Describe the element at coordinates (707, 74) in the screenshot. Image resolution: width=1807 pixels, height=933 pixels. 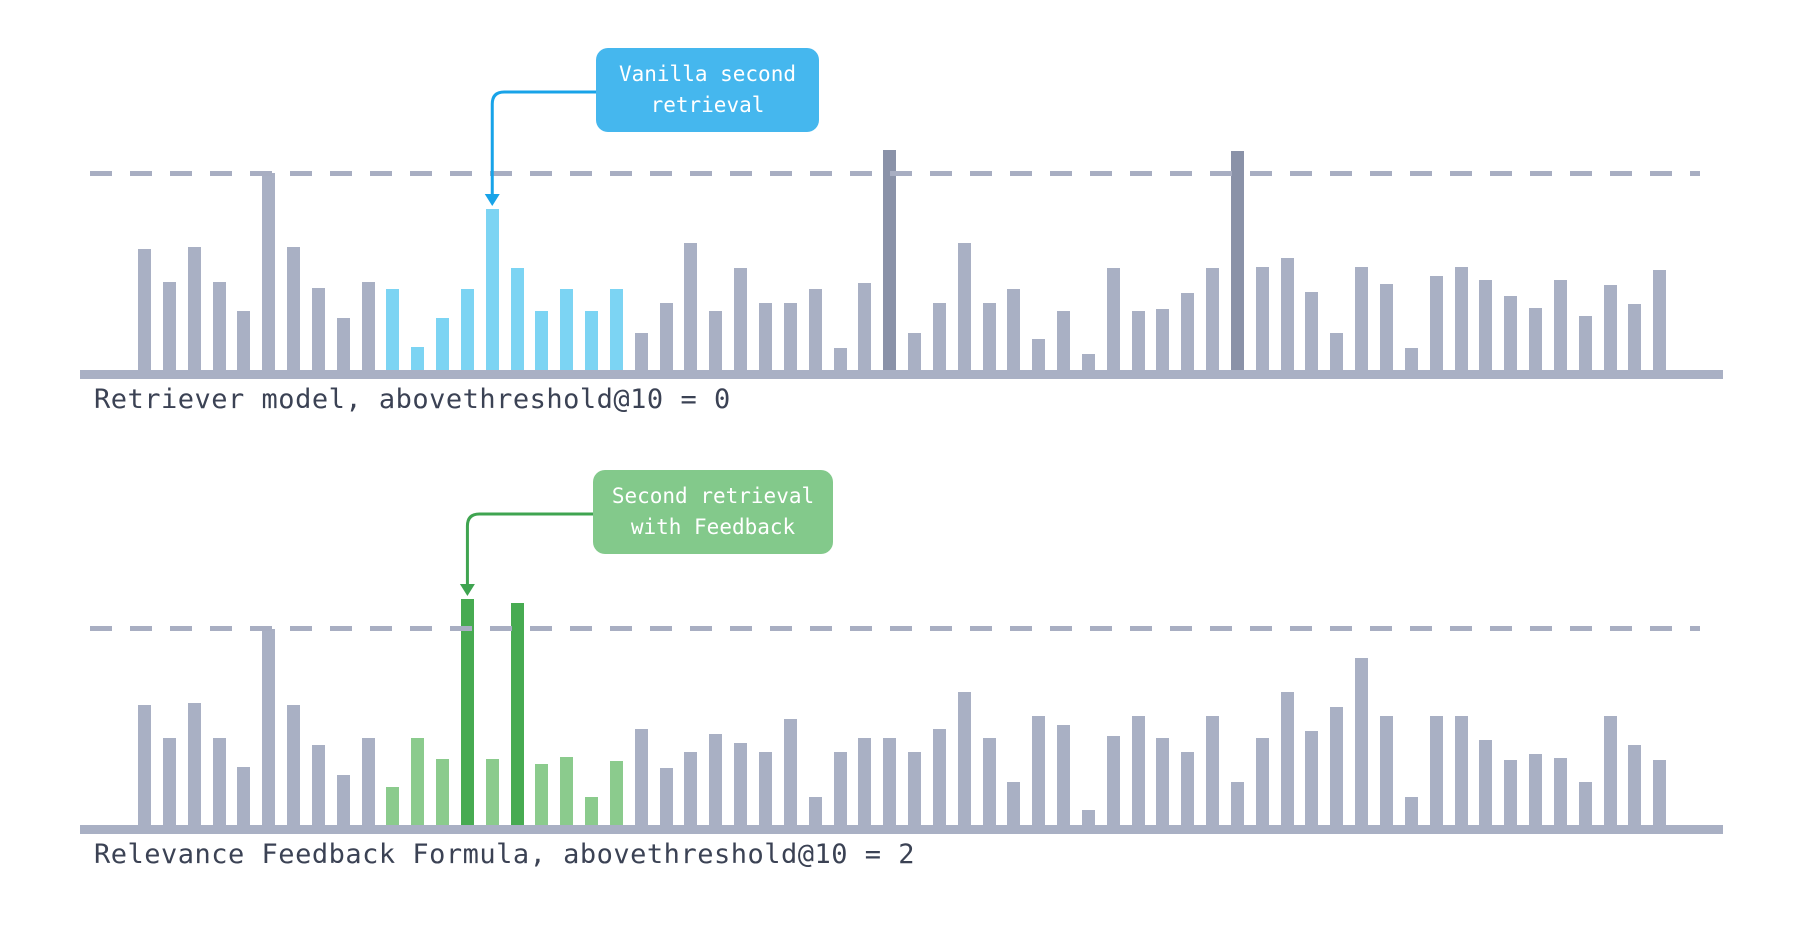
I see `callout-line-1: Vanilla second` at that location.